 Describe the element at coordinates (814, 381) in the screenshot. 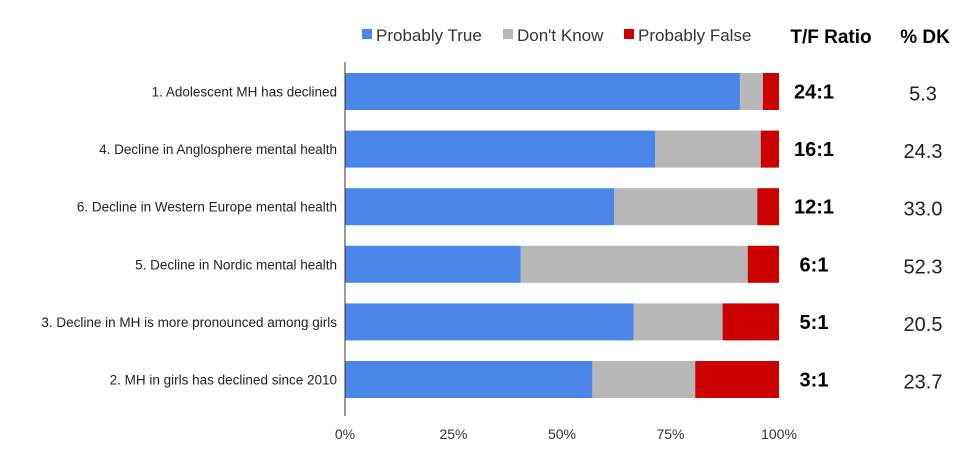

I see `ratio-value-5: 3:1` at that location.